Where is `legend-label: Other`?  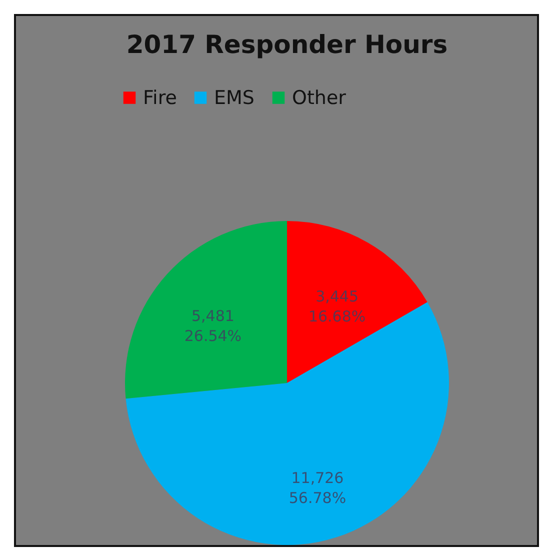
legend-label: Other is located at coordinates (319, 97).